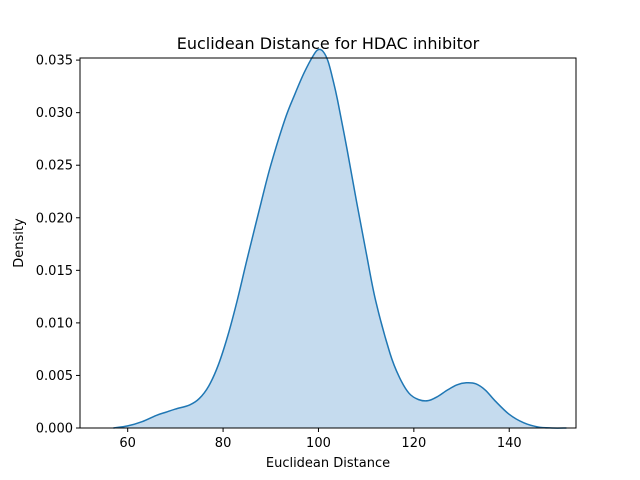 This screenshot has width=640, height=480. I want to click on x-tick-label: 140, so click(509, 443).